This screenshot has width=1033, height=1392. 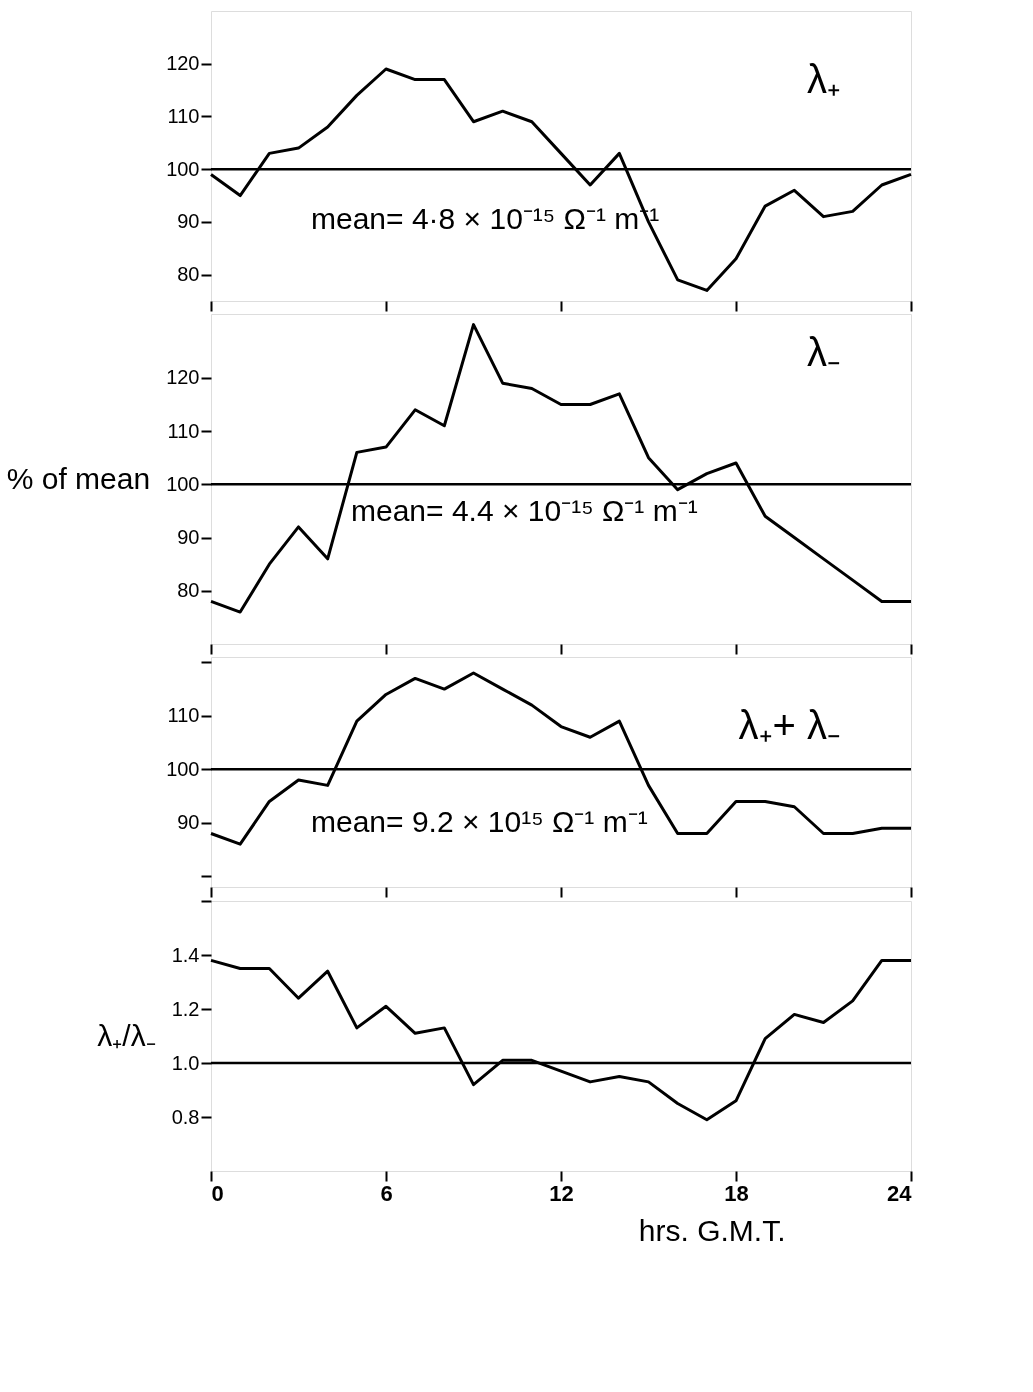 I want to click on text: λ₊, so click(x=824, y=79).